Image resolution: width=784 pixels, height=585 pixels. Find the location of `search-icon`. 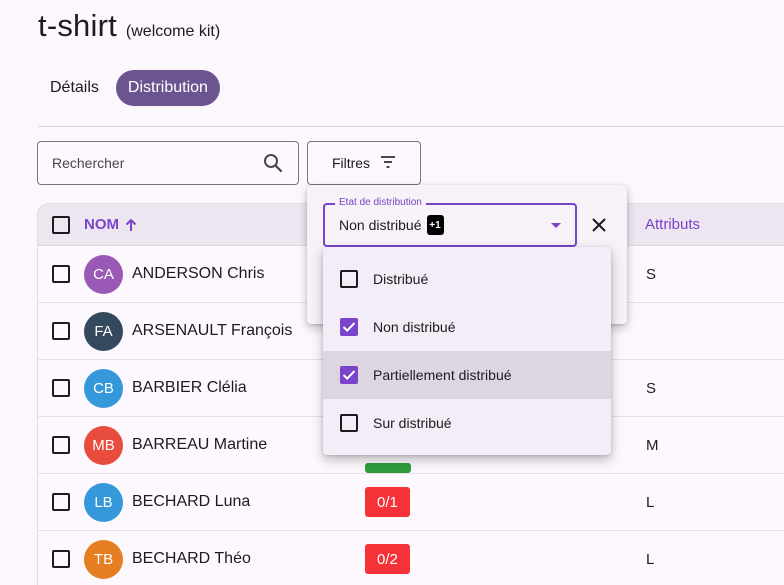

search-icon is located at coordinates (273, 163).